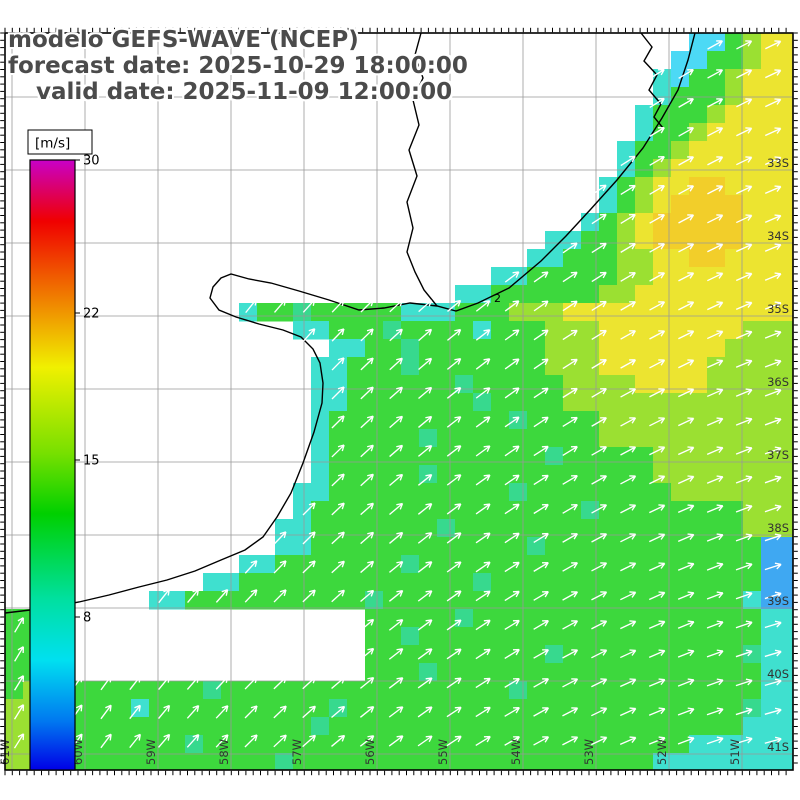 The height and width of the screenshot is (800, 800). What do you see at coordinates (589, 752) in the screenshot?
I see `longitude-label: 53W` at bounding box center [589, 752].